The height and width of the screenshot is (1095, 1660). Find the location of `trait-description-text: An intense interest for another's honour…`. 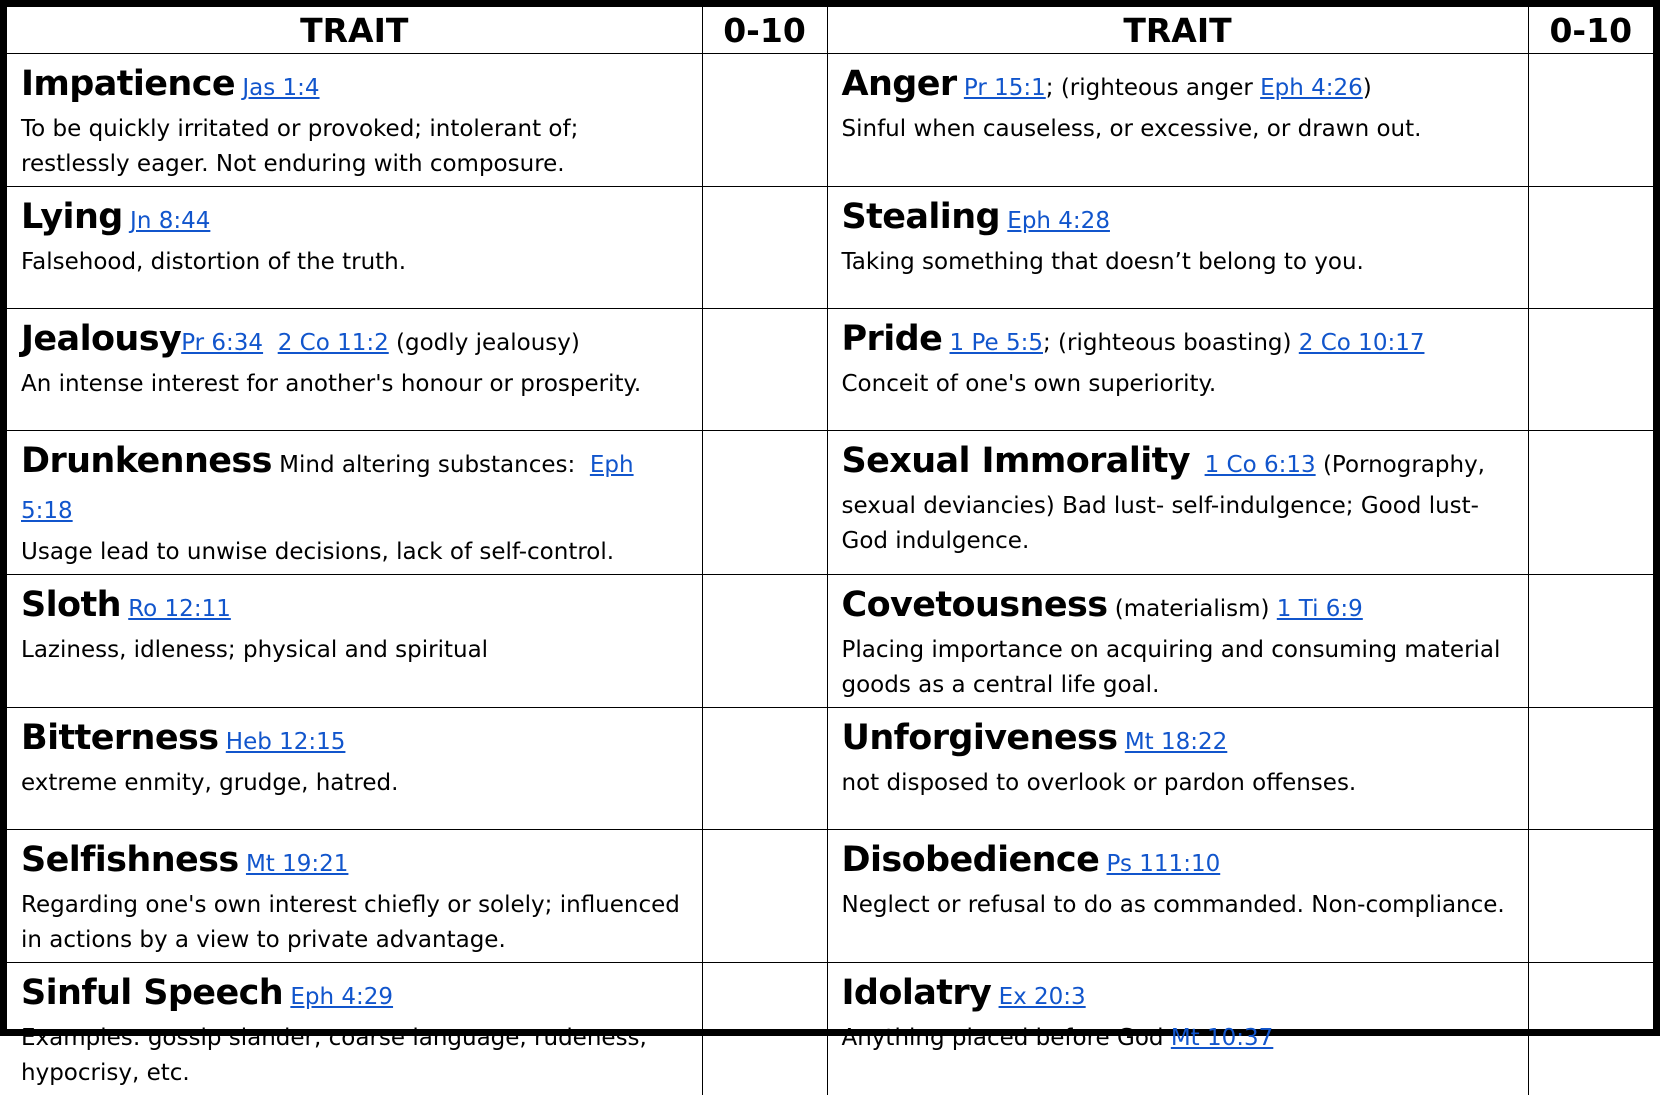

trait-description-text: An intense interest for another's honour… is located at coordinates (331, 384).